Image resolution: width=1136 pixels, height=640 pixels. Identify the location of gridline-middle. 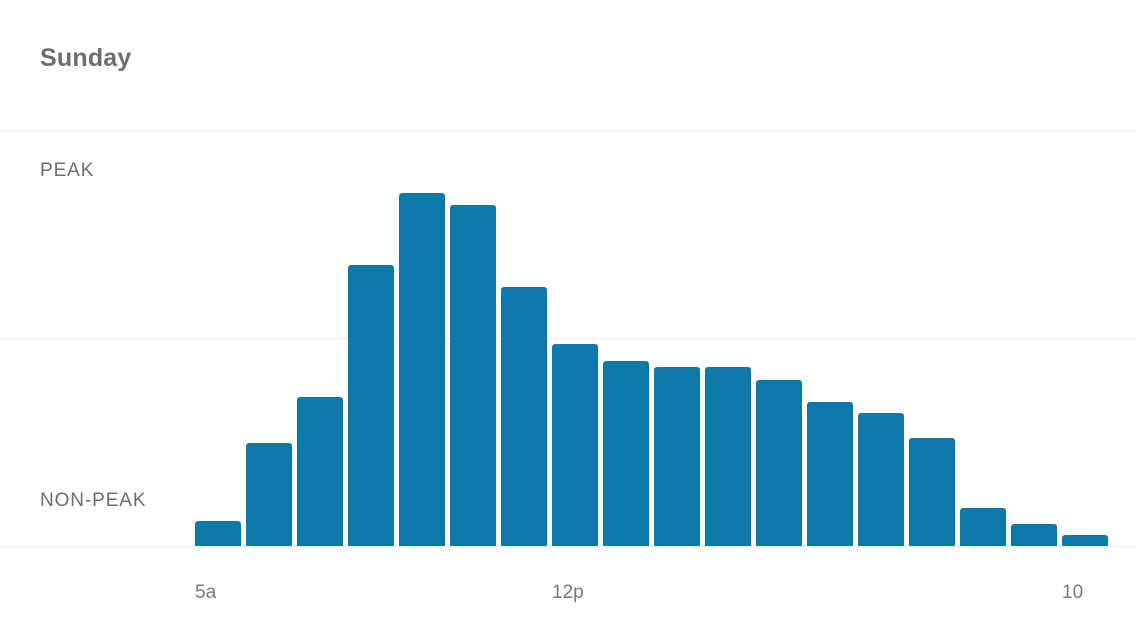
(568, 338).